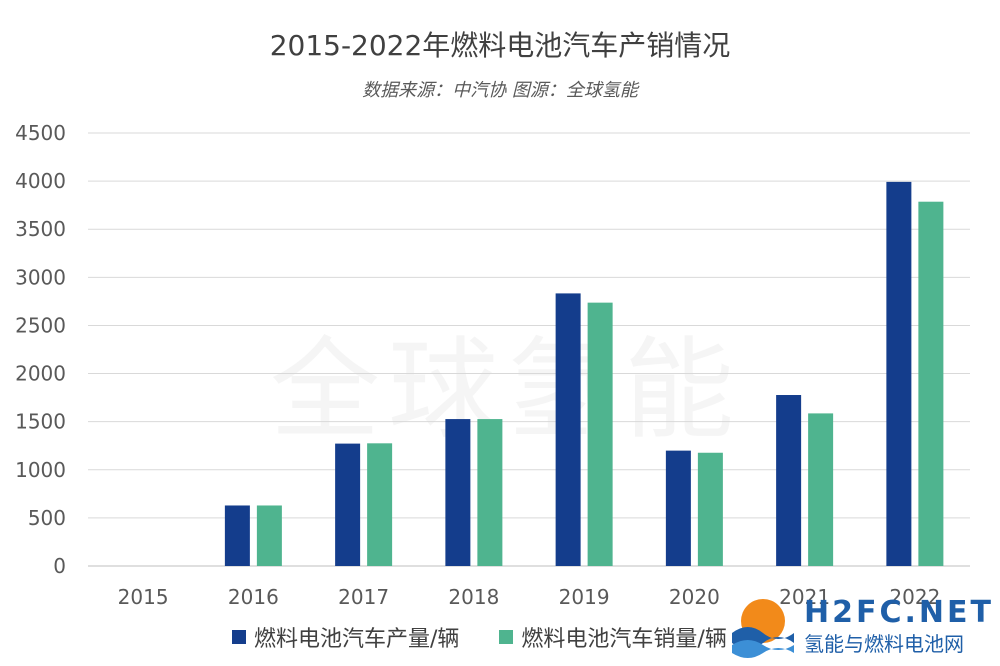 The height and width of the screenshot is (666, 1000). What do you see at coordinates (584, 597) in the screenshot?
I see `x-tick-label: 2019` at bounding box center [584, 597].